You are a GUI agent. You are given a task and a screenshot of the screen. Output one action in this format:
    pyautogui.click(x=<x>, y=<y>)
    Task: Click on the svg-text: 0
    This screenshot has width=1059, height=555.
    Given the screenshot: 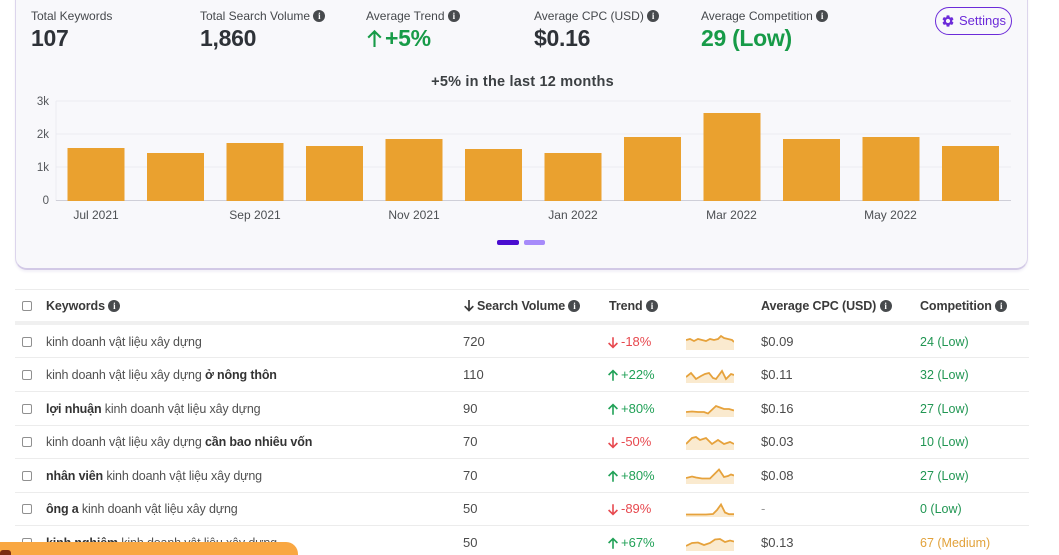 What is the action you would take?
    pyautogui.click(x=46, y=201)
    